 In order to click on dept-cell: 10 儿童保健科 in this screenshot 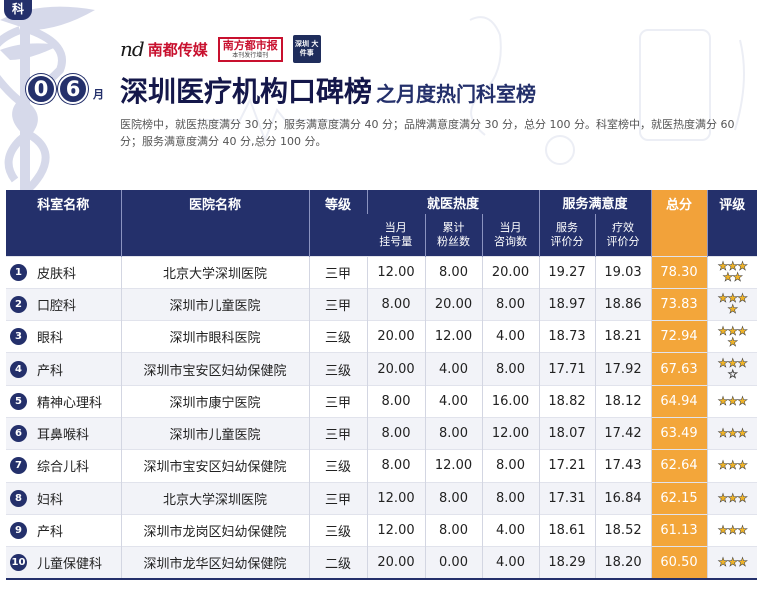, I will do `click(63, 563)`.